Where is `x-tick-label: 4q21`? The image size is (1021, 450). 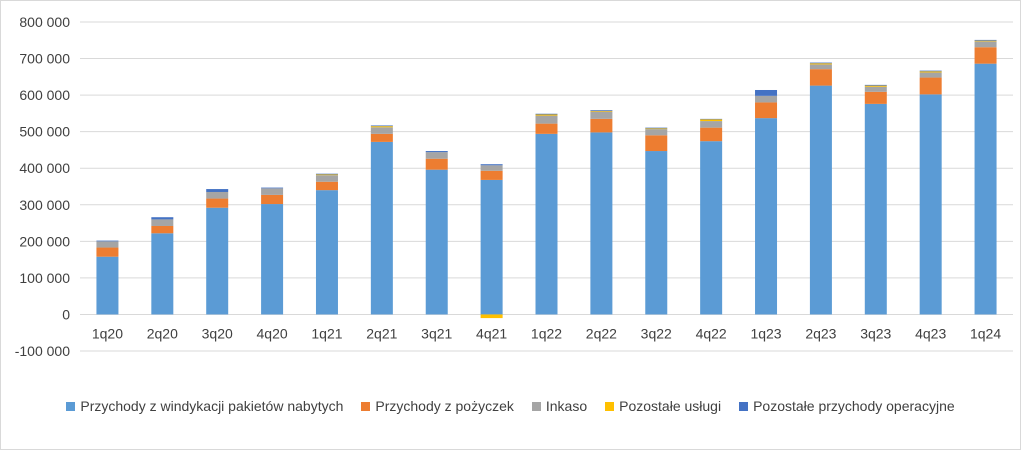
x-tick-label: 4q21 is located at coordinates (491, 333).